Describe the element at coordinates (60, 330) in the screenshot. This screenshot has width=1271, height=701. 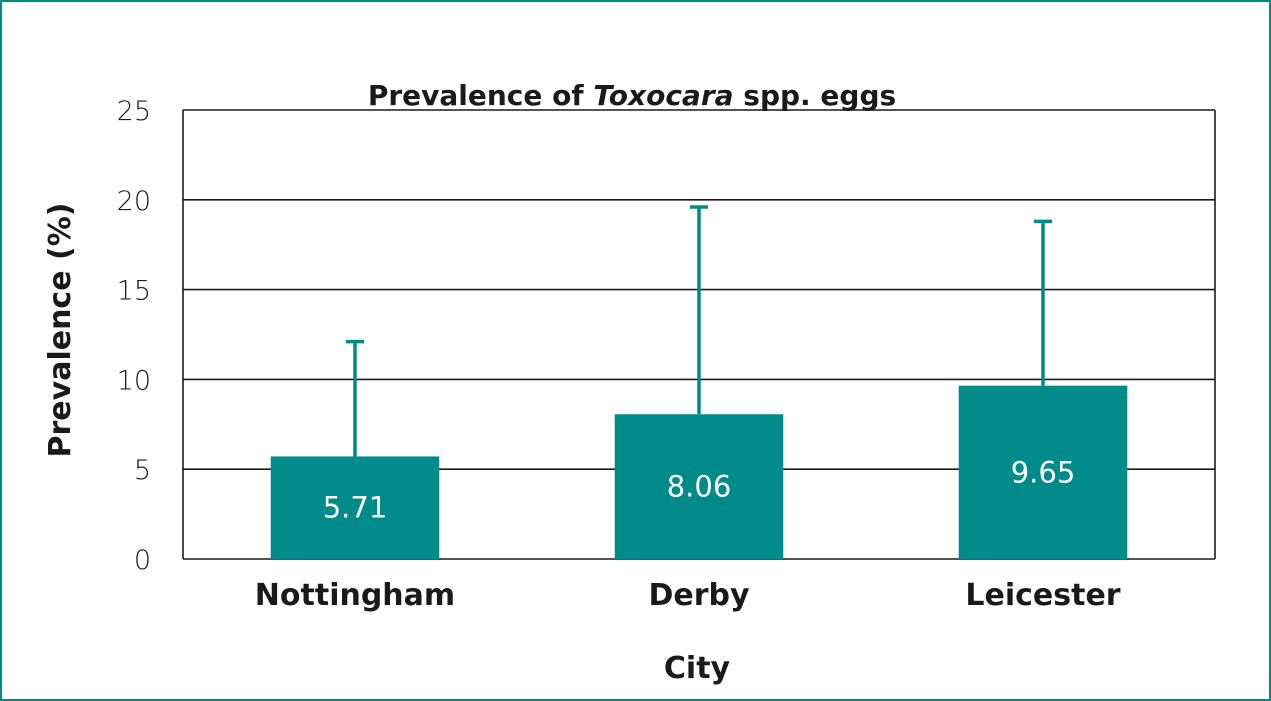
I see `y-axis-title: Prevalence (%)` at that location.